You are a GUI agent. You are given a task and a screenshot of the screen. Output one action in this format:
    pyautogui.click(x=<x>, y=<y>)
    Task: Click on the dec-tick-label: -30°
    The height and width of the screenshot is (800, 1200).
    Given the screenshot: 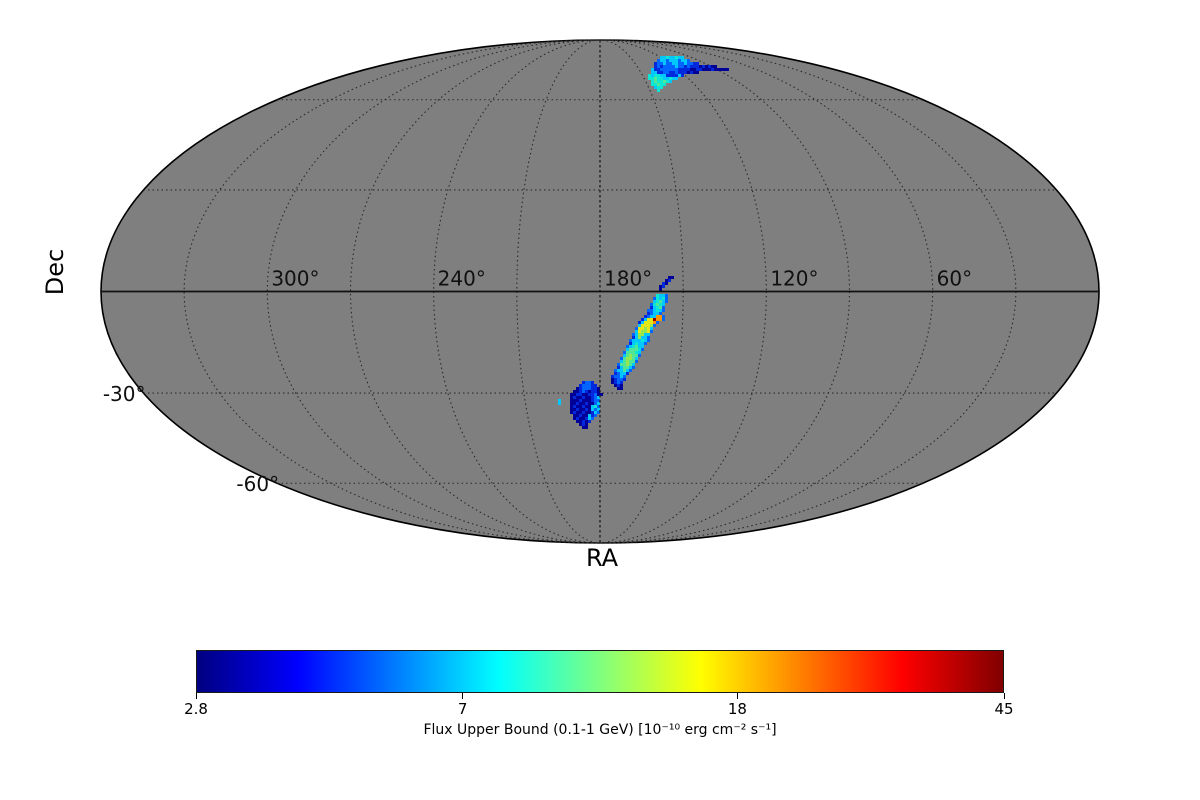 What is the action you would take?
    pyautogui.click(x=124, y=394)
    